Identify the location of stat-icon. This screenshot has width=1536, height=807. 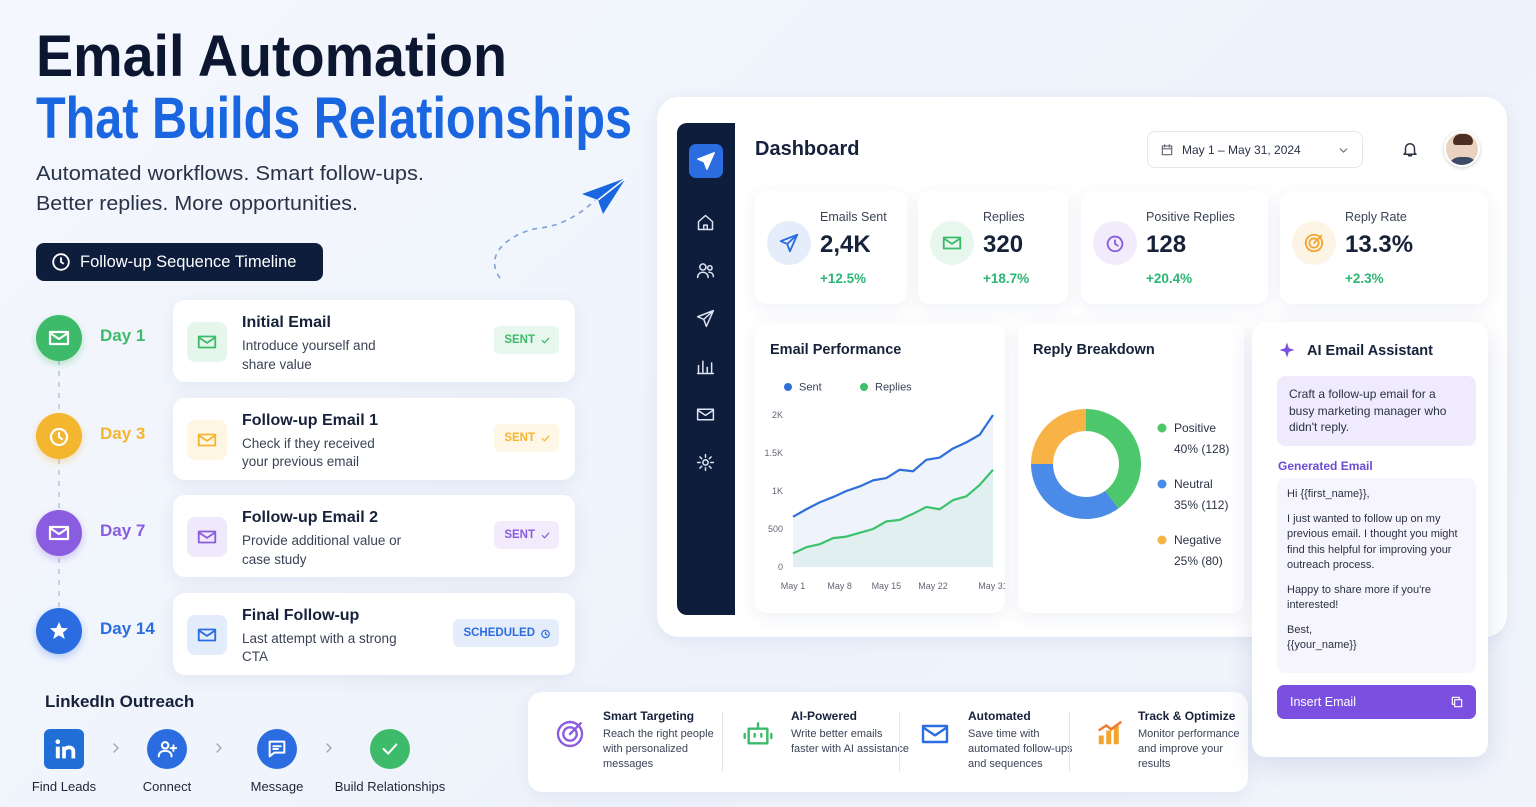
(789, 243).